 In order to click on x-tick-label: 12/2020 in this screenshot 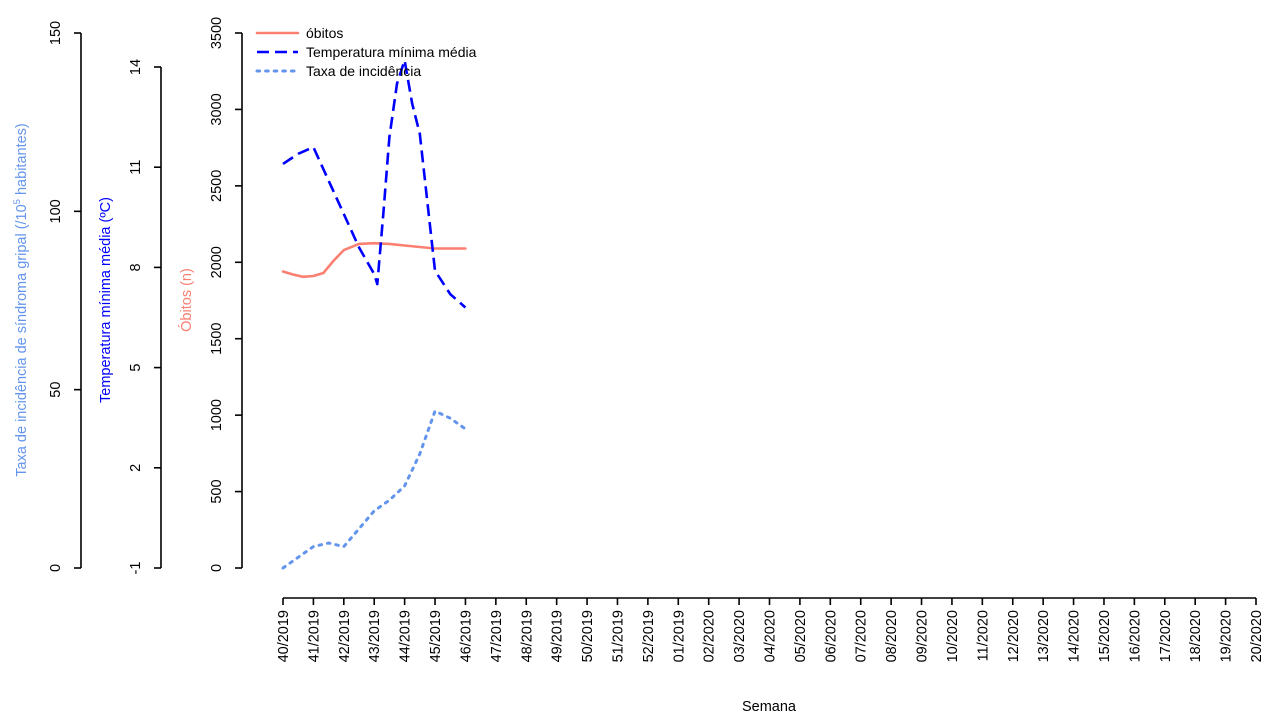, I will do `click(1014, 636)`.